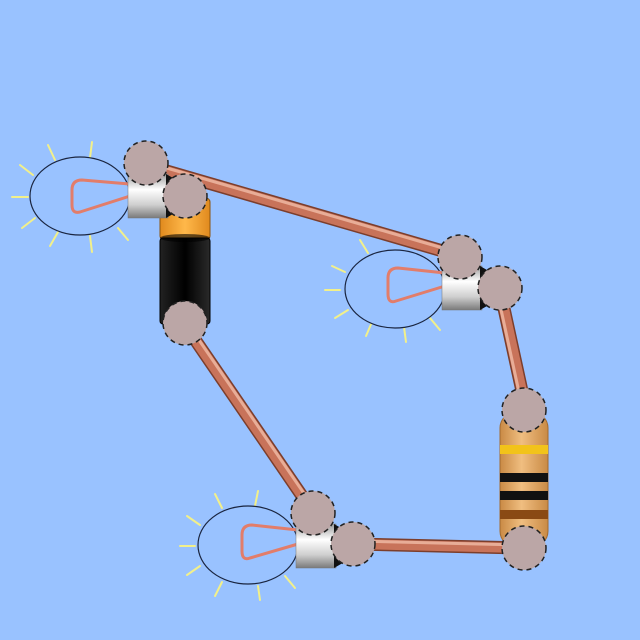 The width and height of the screenshot is (640, 640). I want to click on junction-resistor-top, so click(524, 410).